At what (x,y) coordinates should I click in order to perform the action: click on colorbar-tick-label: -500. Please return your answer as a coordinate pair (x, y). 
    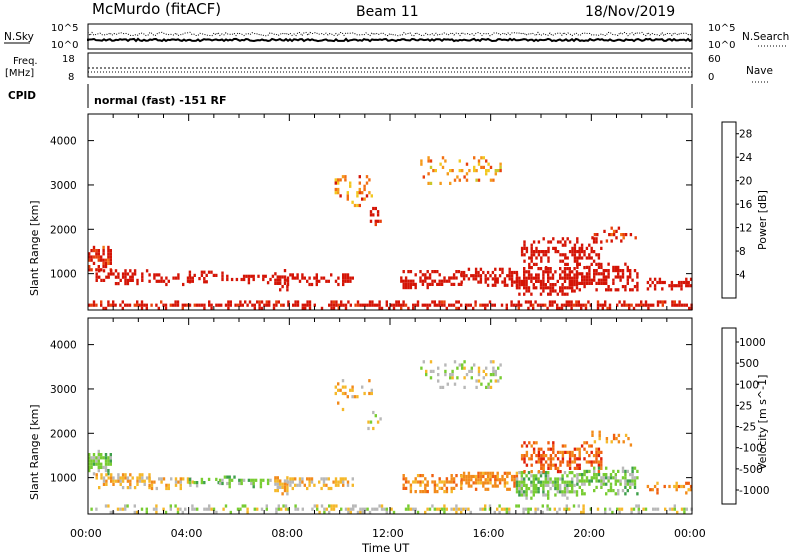
    Looking at the image, I should click on (751, 470).